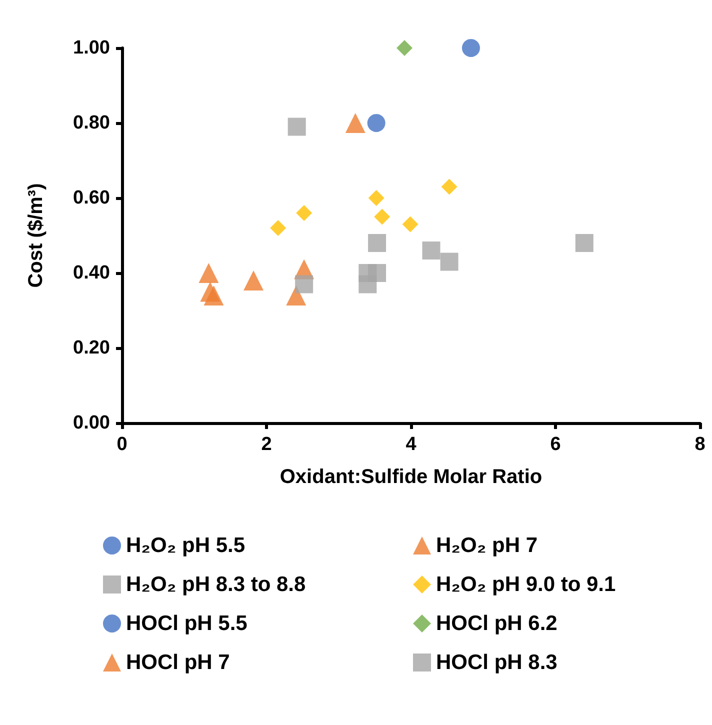 Image resolution: width=712 pixels, height=725 pixels. What do you see at coordinates (91, 198) in the screenshot?
I see `y-tick-label: 0.60` at bounding box center [91, 198].